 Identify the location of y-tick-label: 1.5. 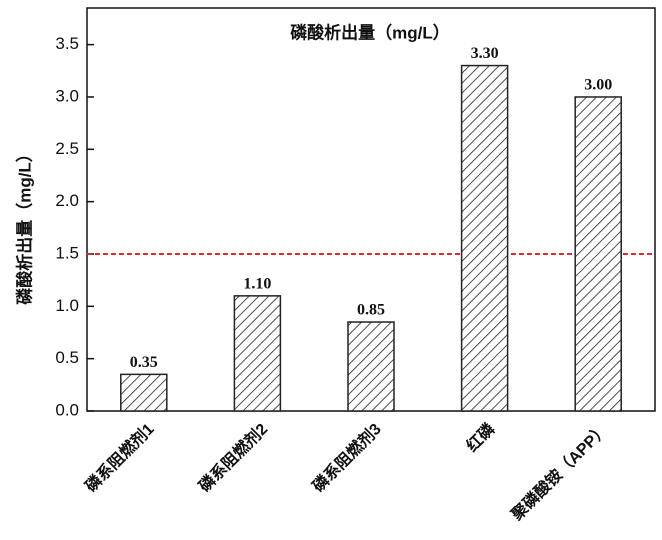
(67, 252).